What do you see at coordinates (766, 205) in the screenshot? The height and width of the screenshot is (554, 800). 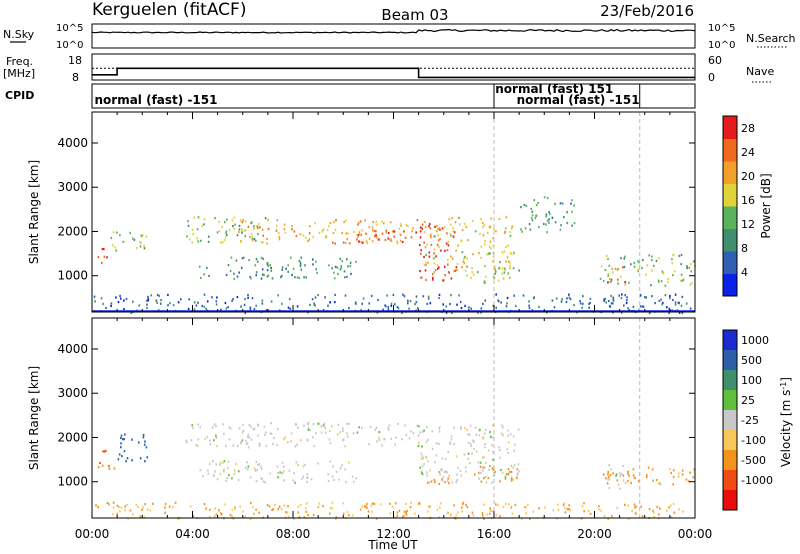 I see `power-colorbar-label: Power [dB]` at bounding box center [766, 205].